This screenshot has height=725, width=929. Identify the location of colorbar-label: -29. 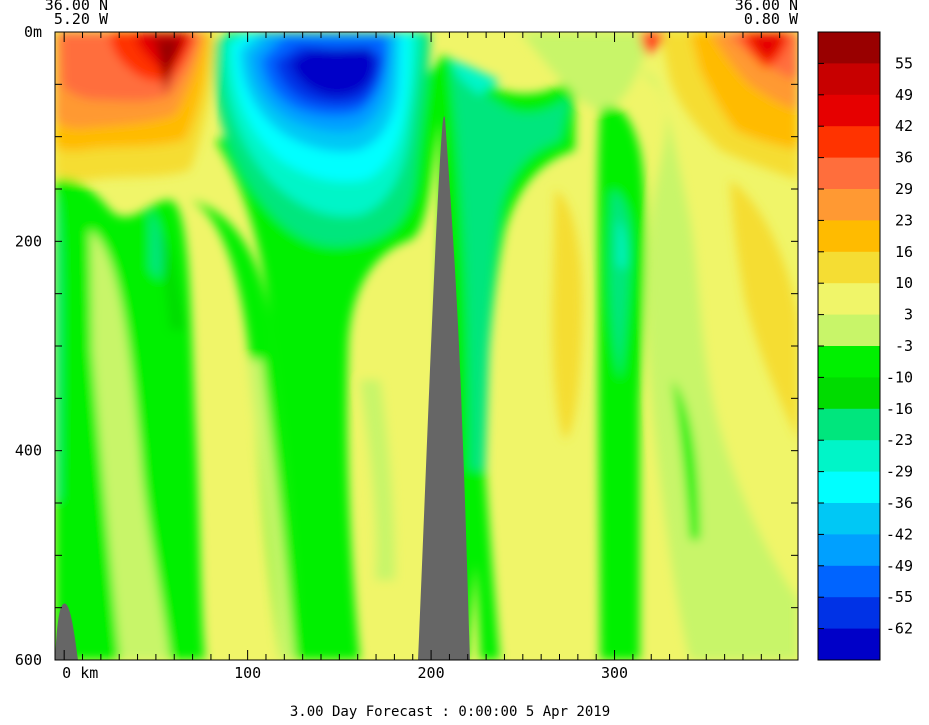
(899, 472).